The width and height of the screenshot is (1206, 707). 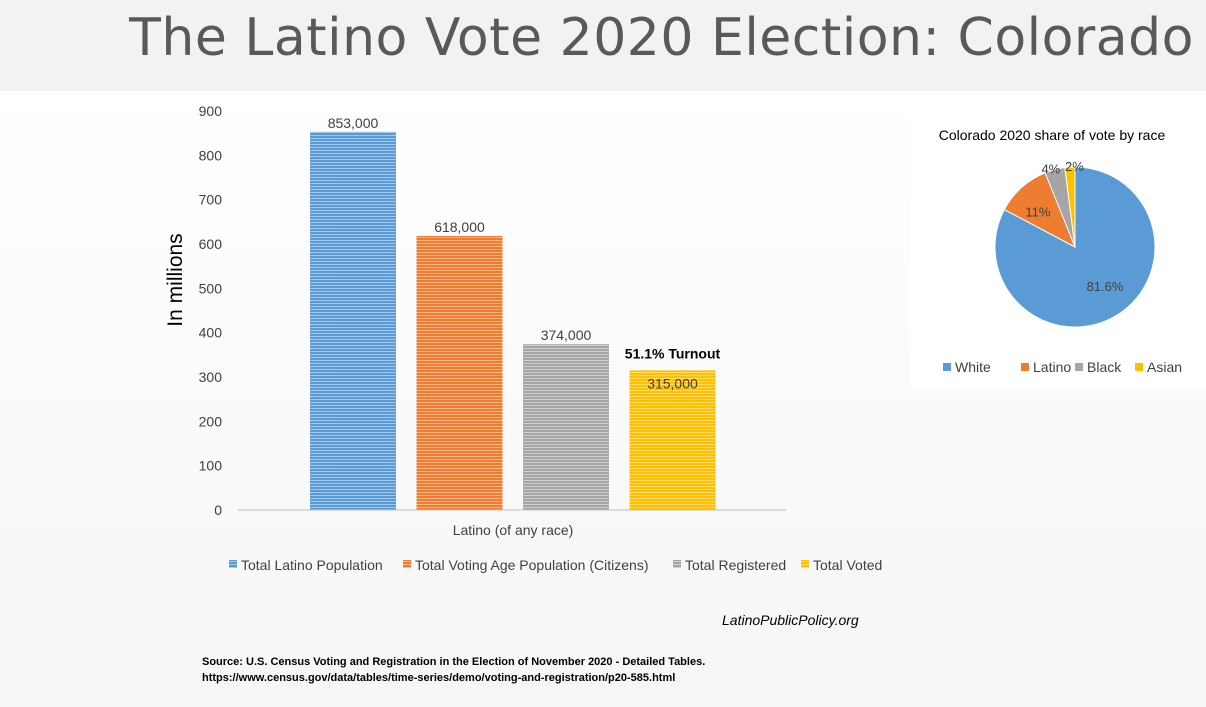 I want to click on bar-data-label: 618,000, so click(x=459, y=227).